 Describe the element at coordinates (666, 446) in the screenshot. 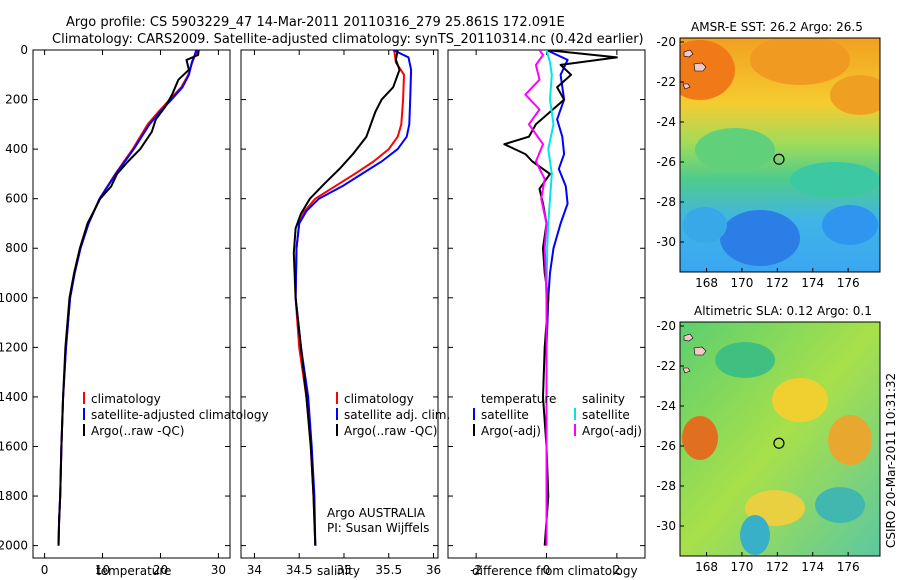

I see `lat-tick-label: -26` at that location.